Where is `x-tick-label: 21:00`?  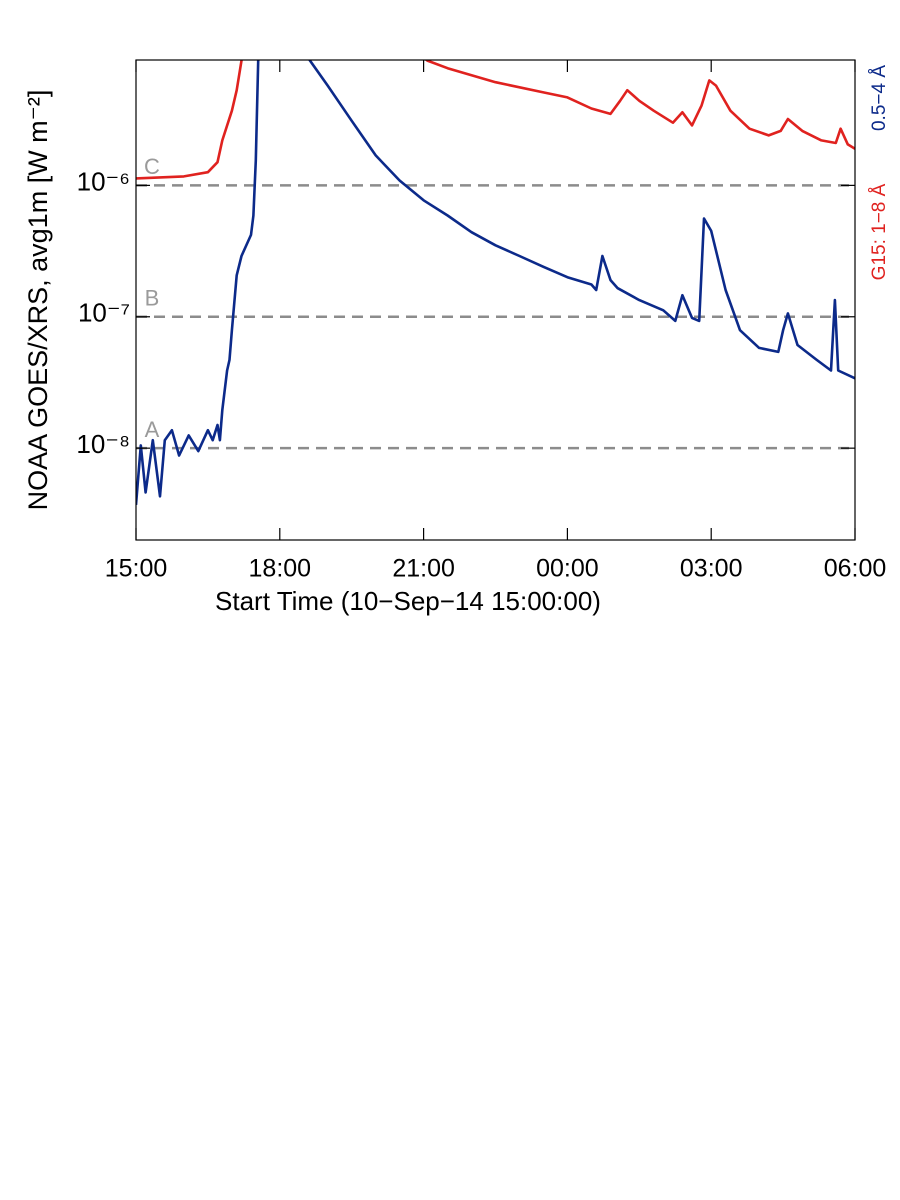 x-tick-label: 21:00 is located at coordinates (423, 569).